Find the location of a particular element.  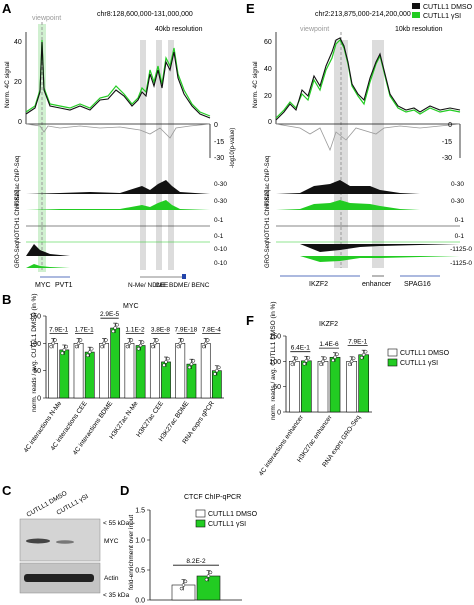

panel-a-track-label-notch1: NOTCH1 ChIP-Seq is located at coordinates (18, 216).